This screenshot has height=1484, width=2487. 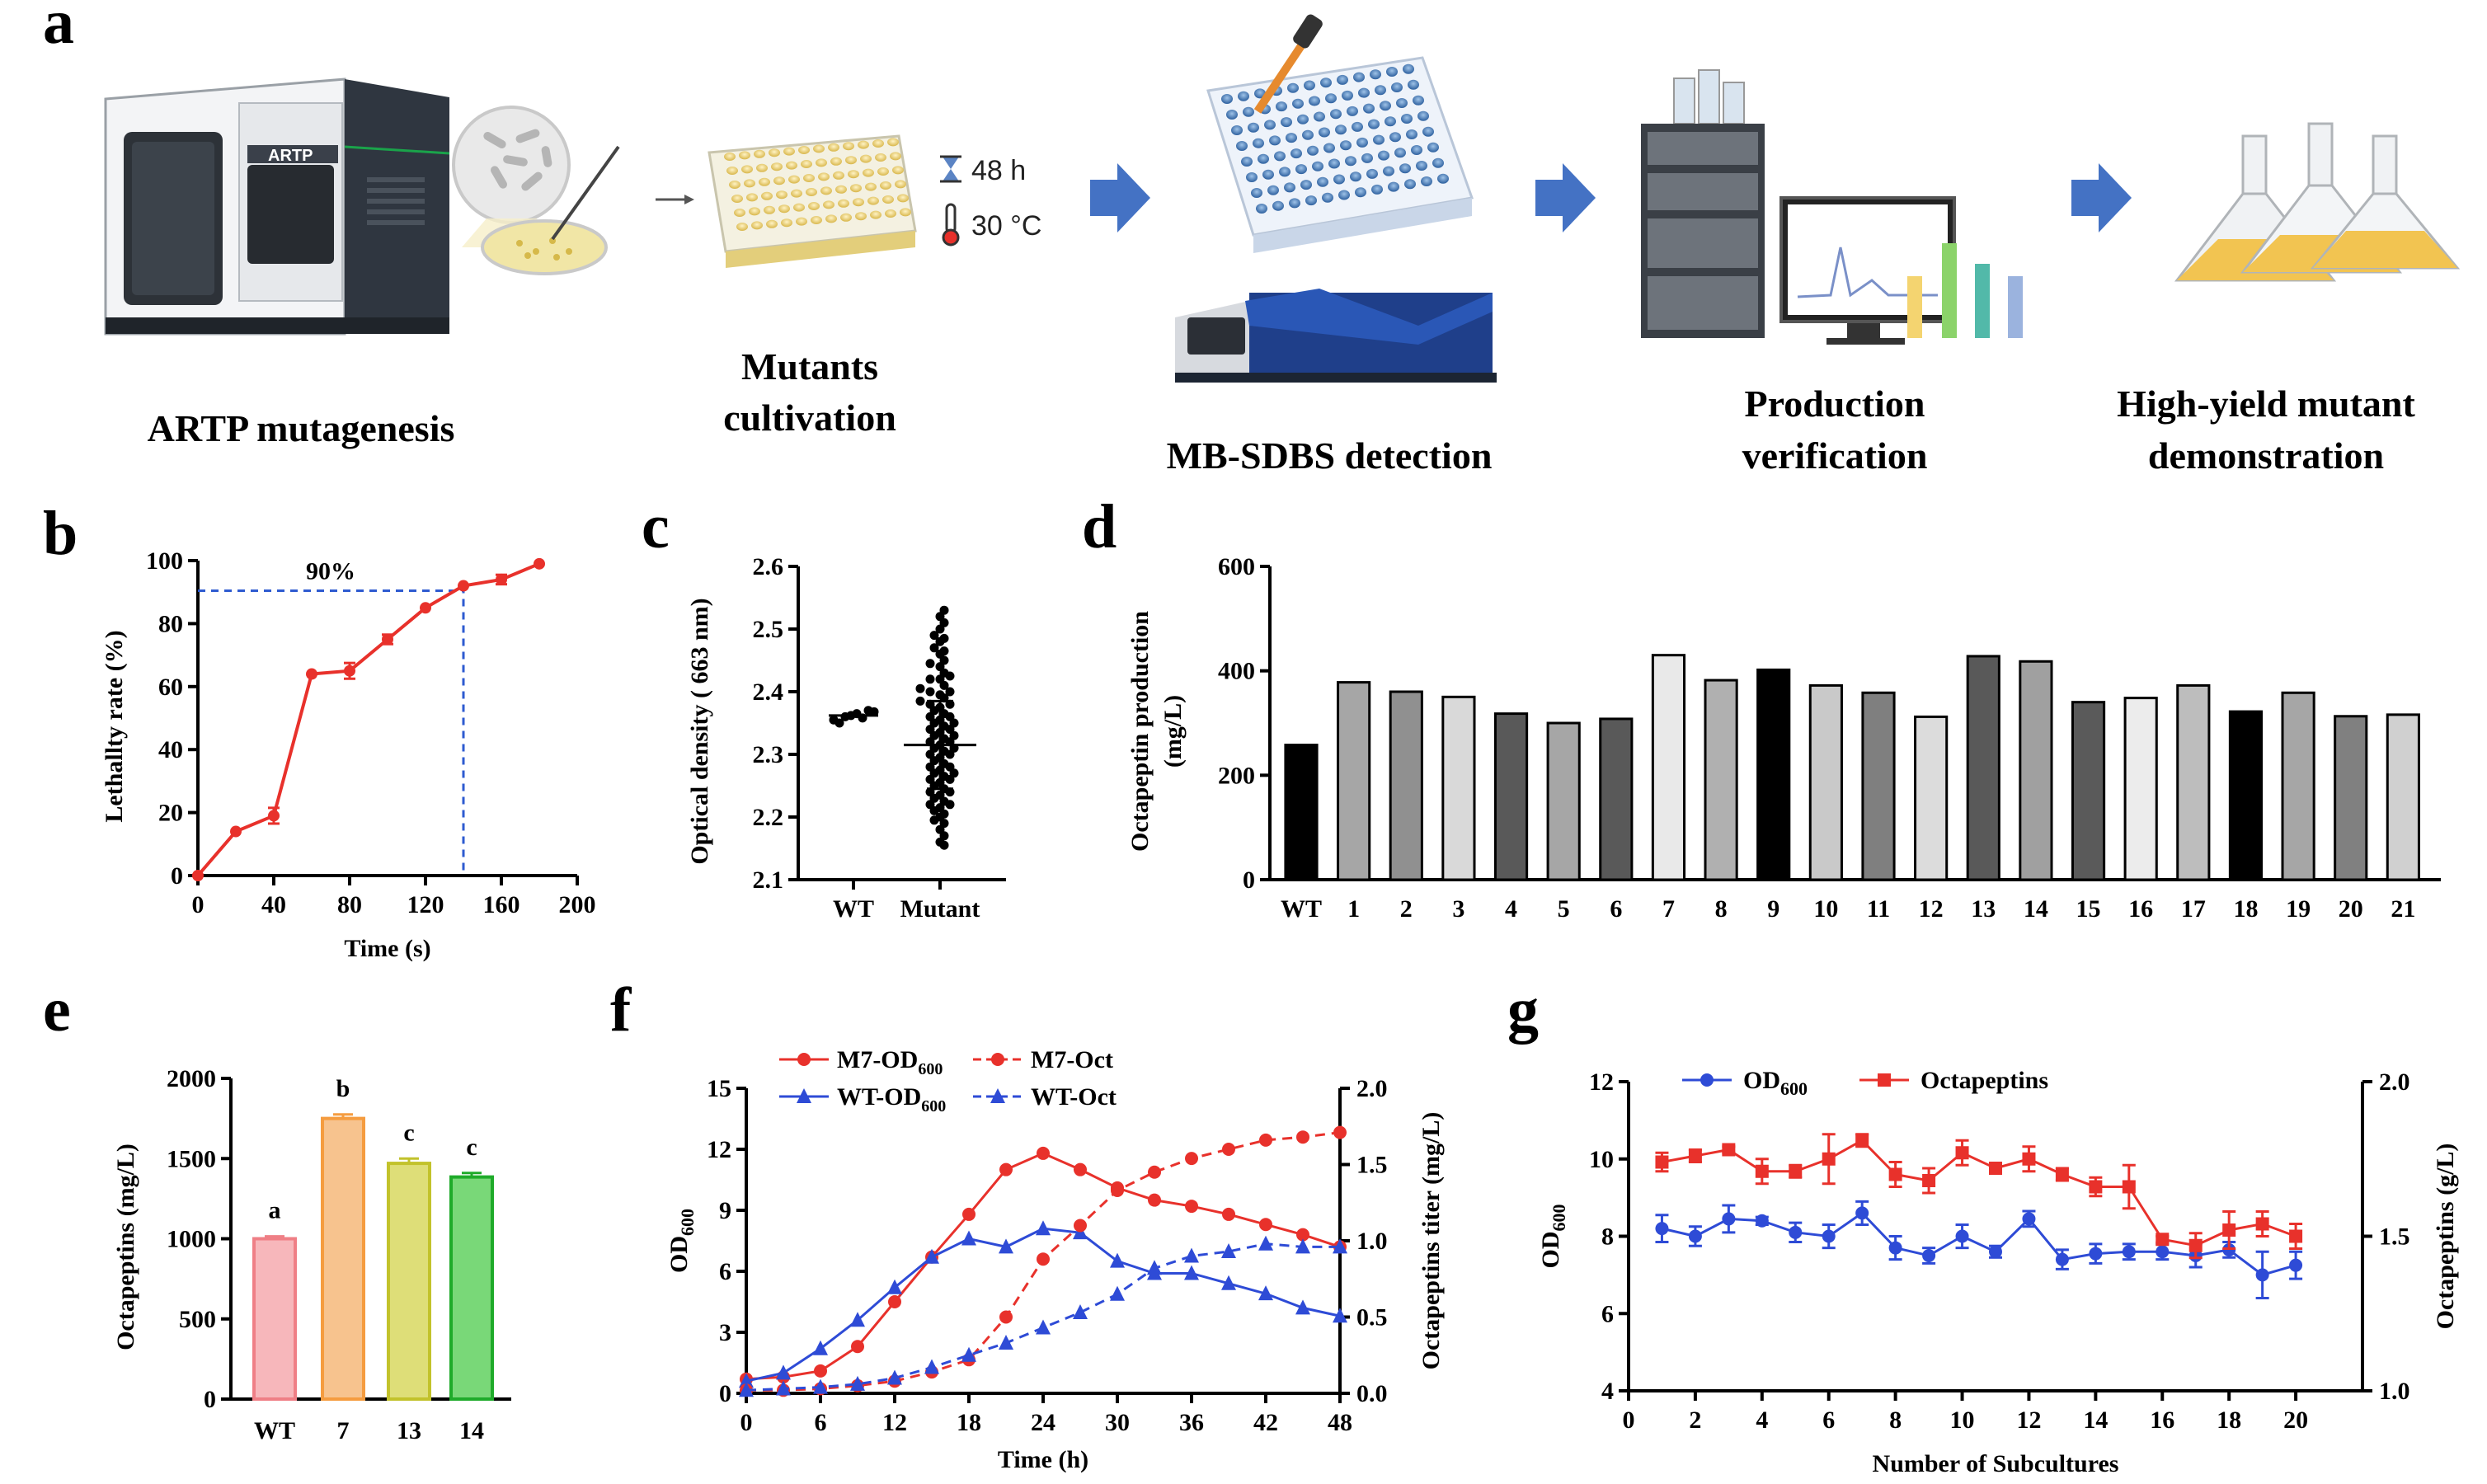 What do you see at coordinates (1895, 1420) in the screenshot?
I see `x-tick-label: 8` at bounding box center [1895, 1420].